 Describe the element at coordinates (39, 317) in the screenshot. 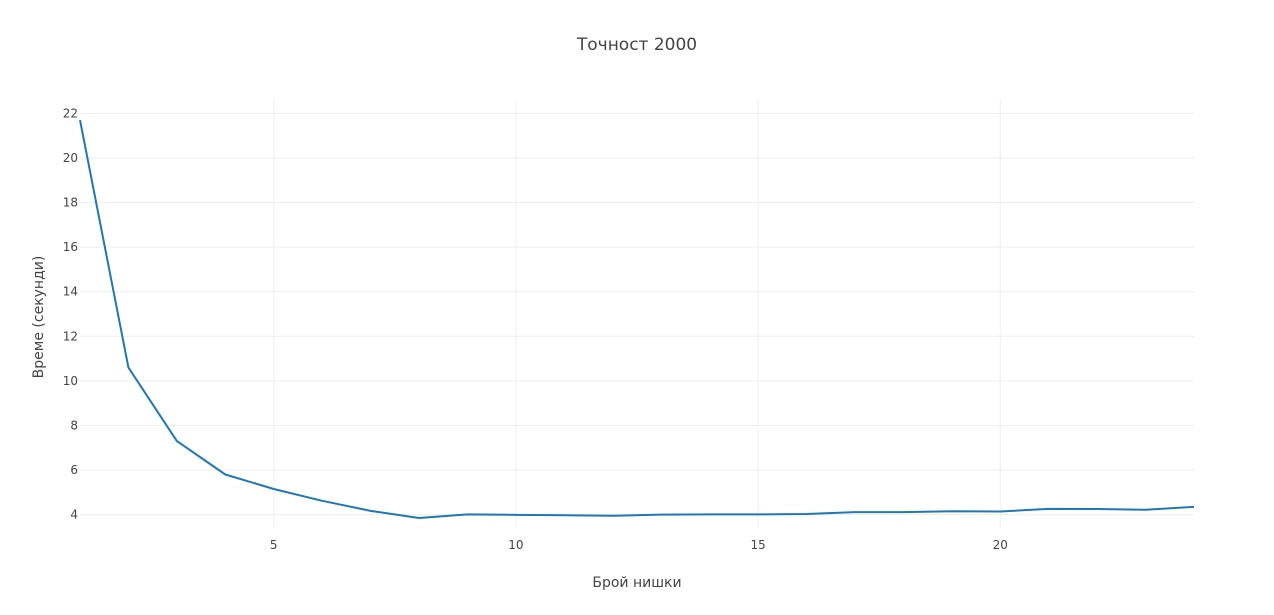

I see `y-axis-title: Време (секунди)` at that location.